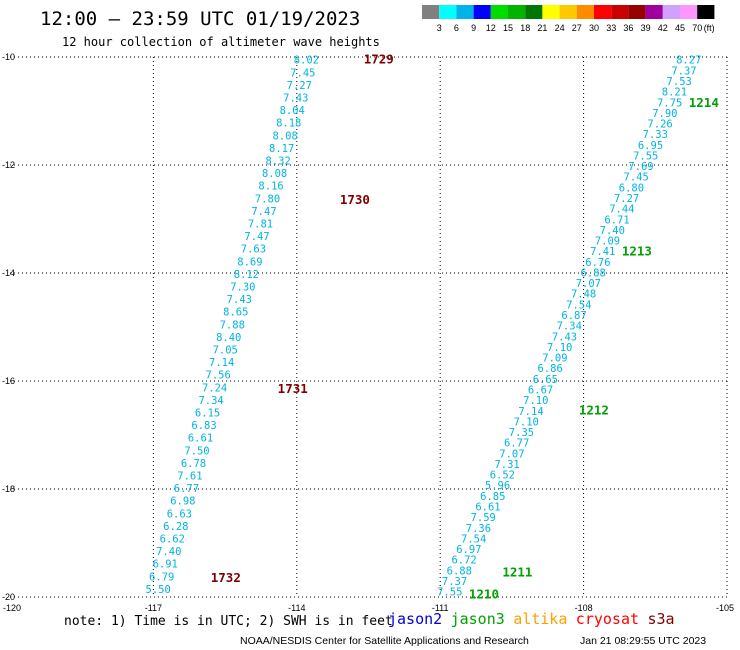 This screenshot has height=650, width=740. I want to click on wave-height-point: 6.79, so click(161, 577).